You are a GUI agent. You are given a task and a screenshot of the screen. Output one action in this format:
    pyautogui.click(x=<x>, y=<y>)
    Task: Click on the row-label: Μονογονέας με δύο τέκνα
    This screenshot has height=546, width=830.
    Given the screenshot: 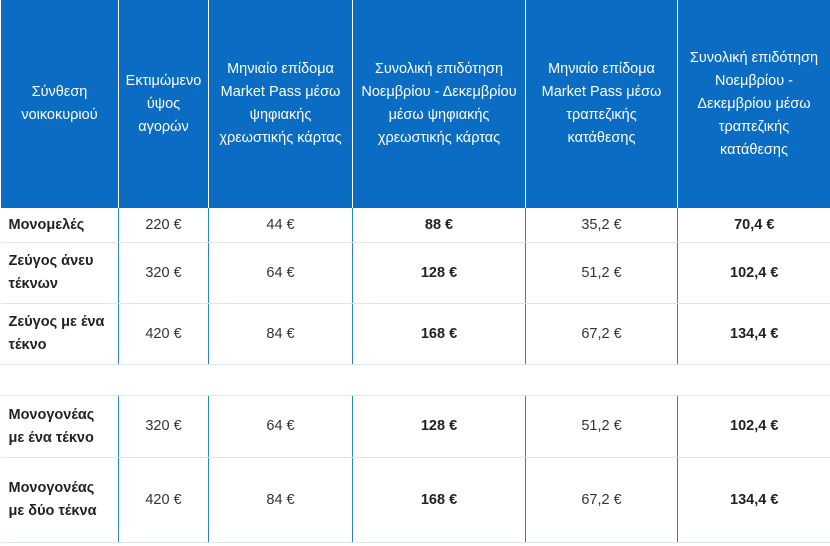 What is the action you would take?
    pyautogui.click(x=59, y=500)
    